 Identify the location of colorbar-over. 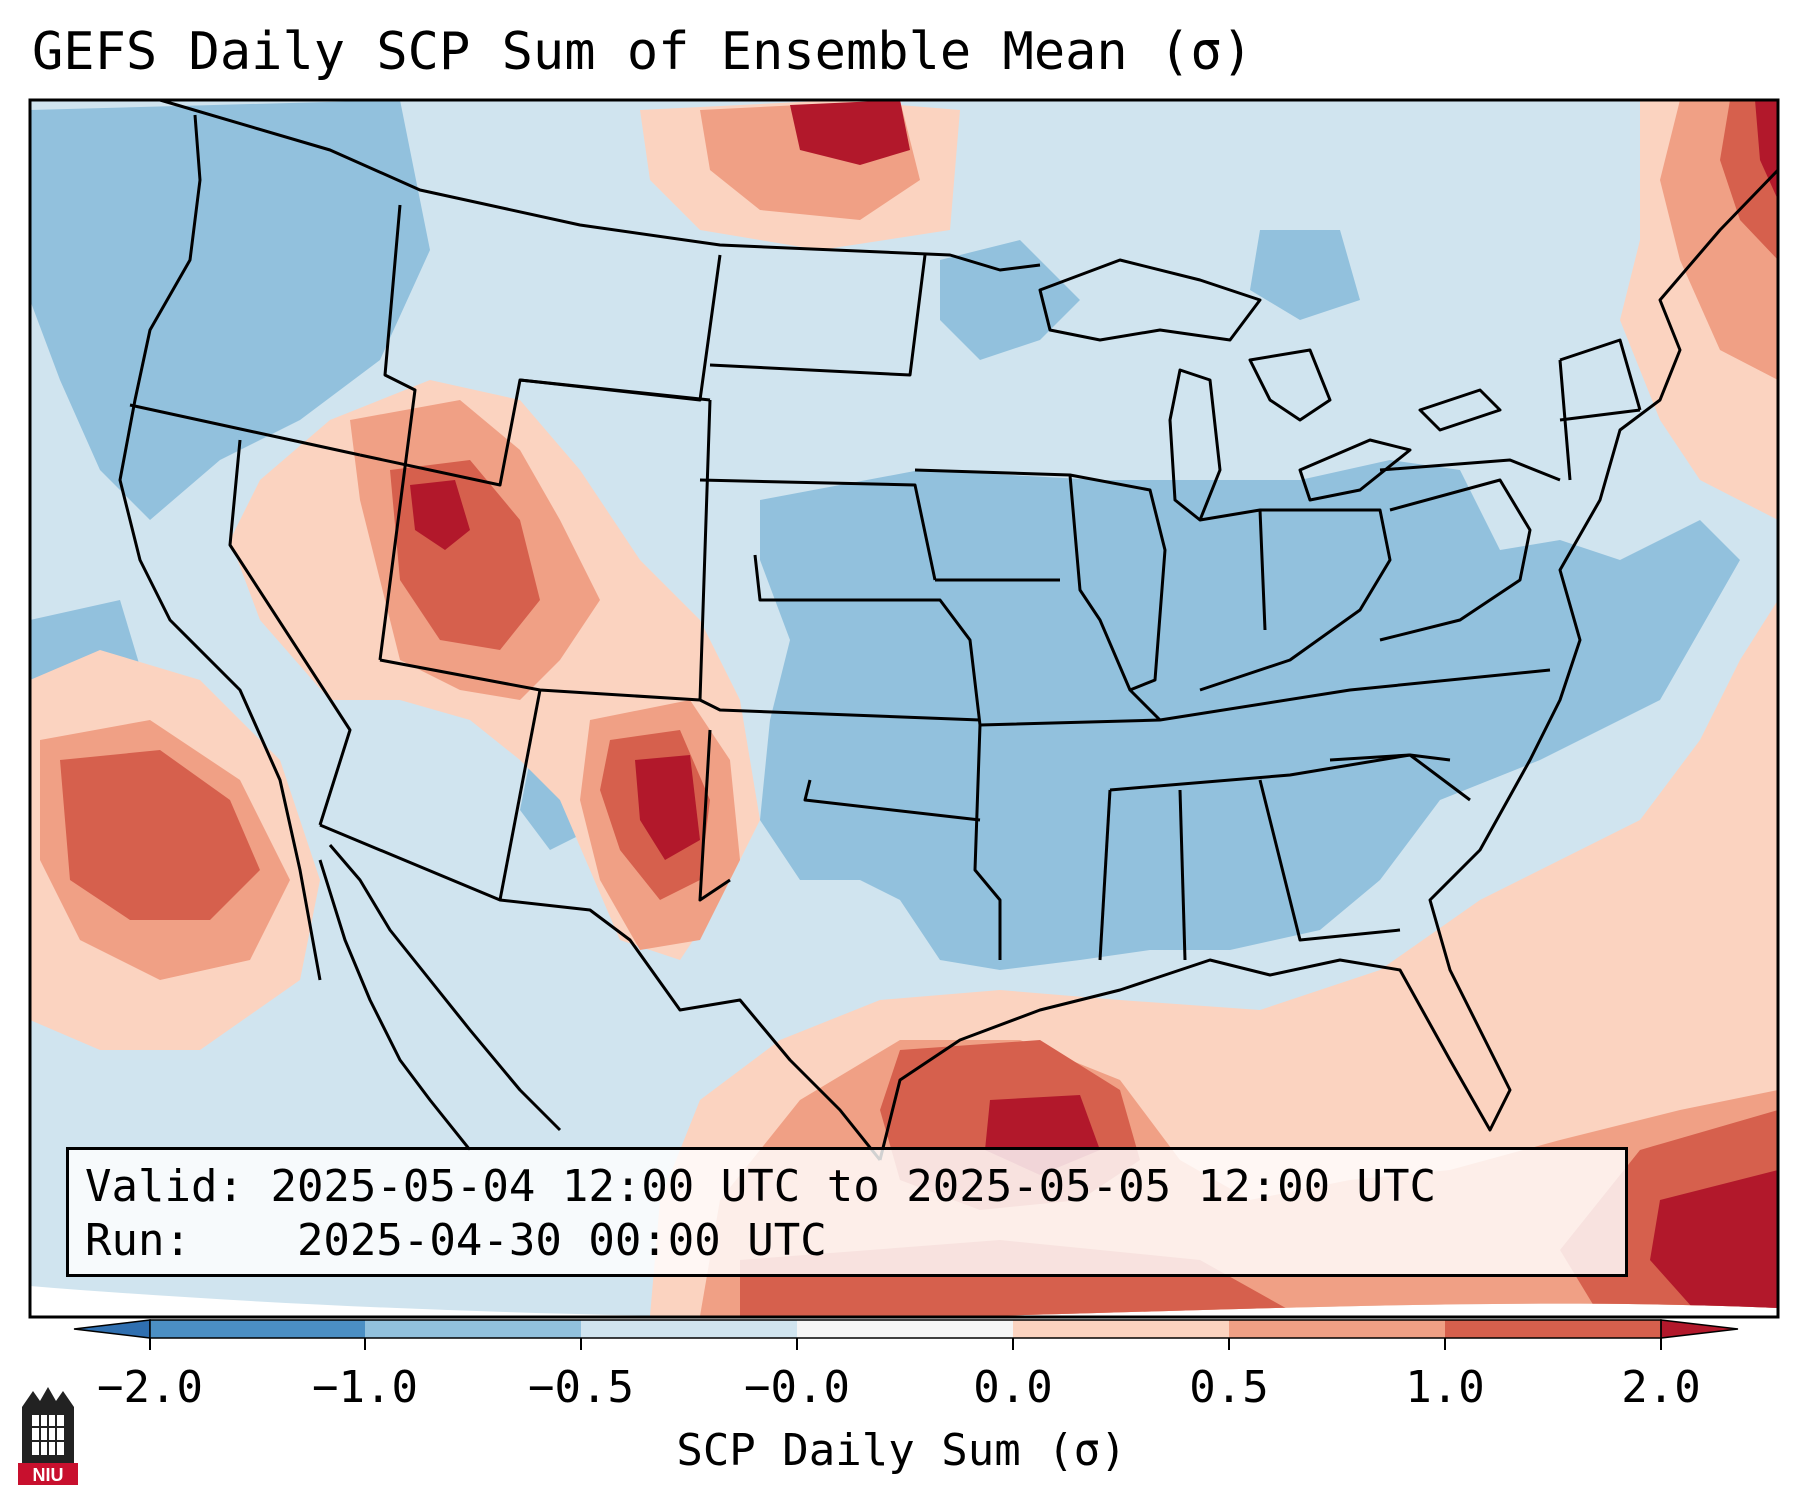
(1699, 1329).